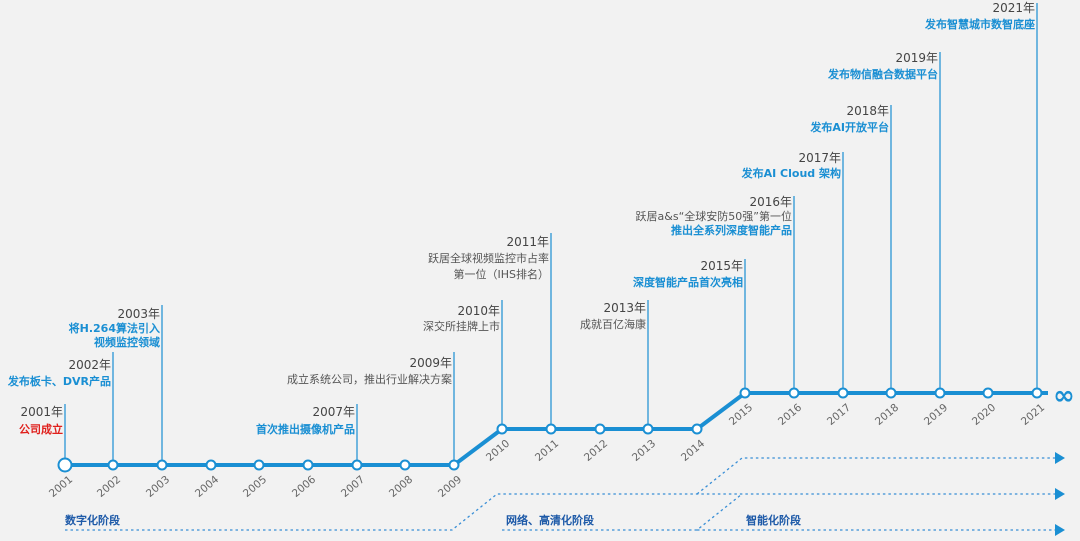 This screenshot has width=1080, height=541. I want to click on axis-year-label: 2020, so click(984, 415).